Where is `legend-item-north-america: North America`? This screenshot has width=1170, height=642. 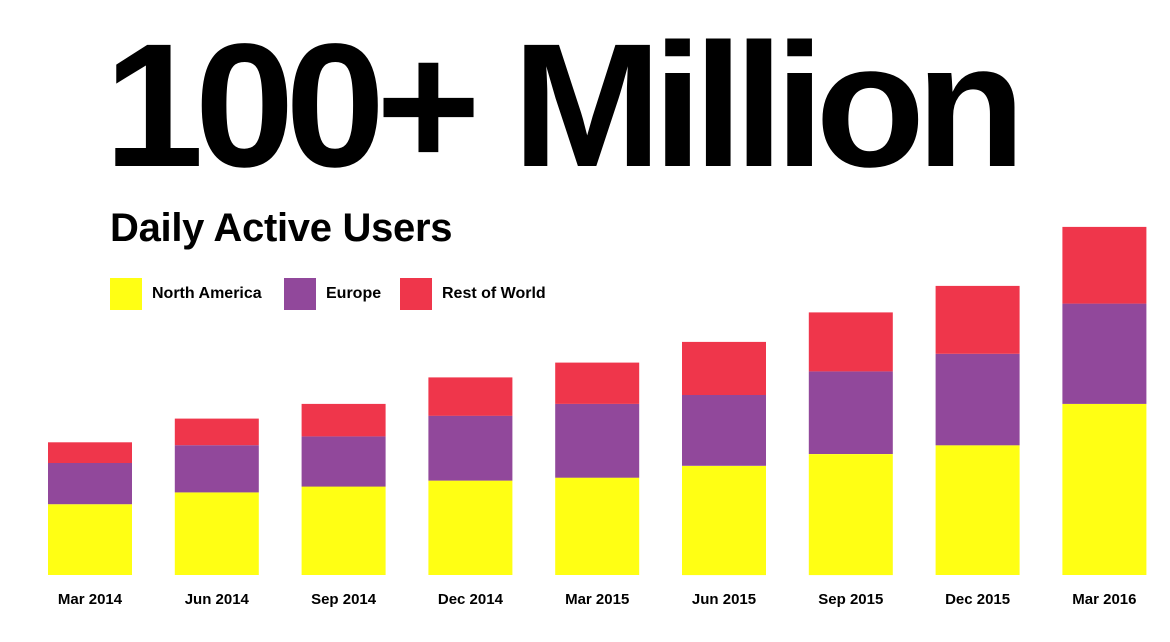 legend-item-north-america: North America is located at coordinates (186, 294).